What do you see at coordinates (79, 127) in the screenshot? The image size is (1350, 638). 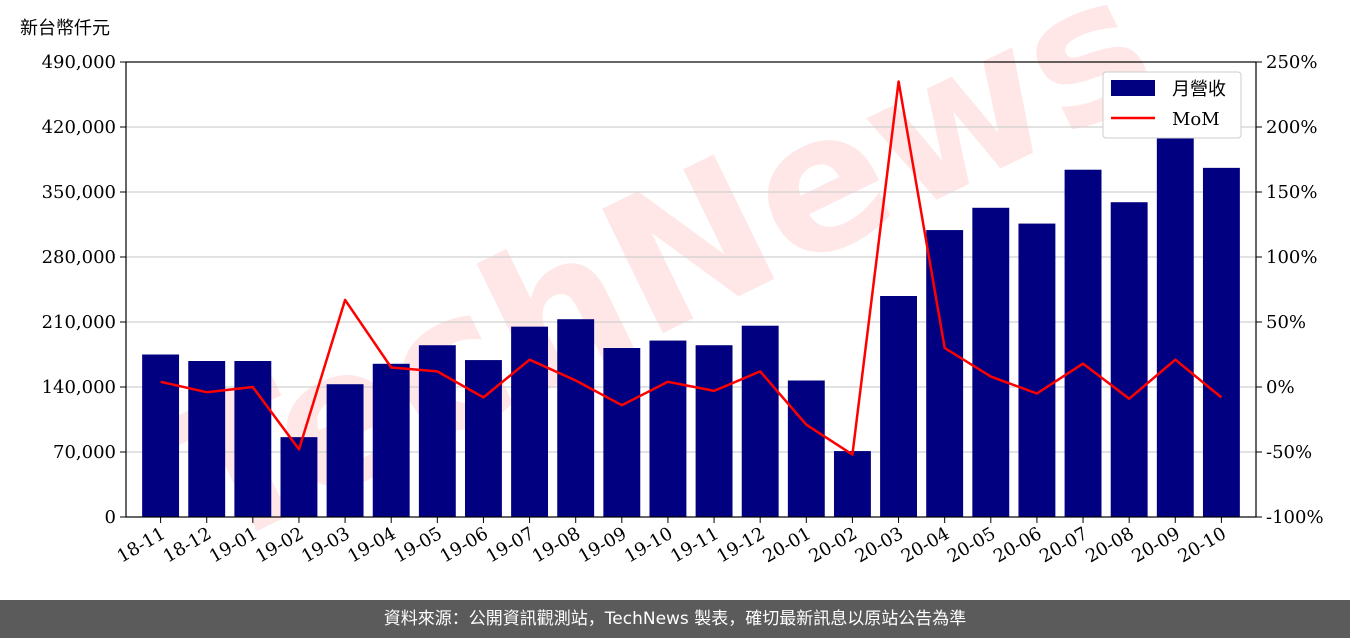 I see `left-tick-label: 420,000` at bounding box center [79, 127].